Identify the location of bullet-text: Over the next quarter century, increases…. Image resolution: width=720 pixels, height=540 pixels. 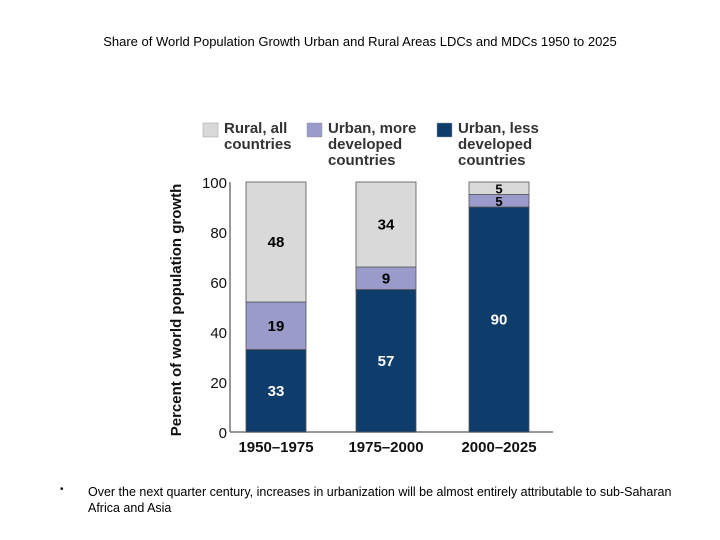
(380, 500).